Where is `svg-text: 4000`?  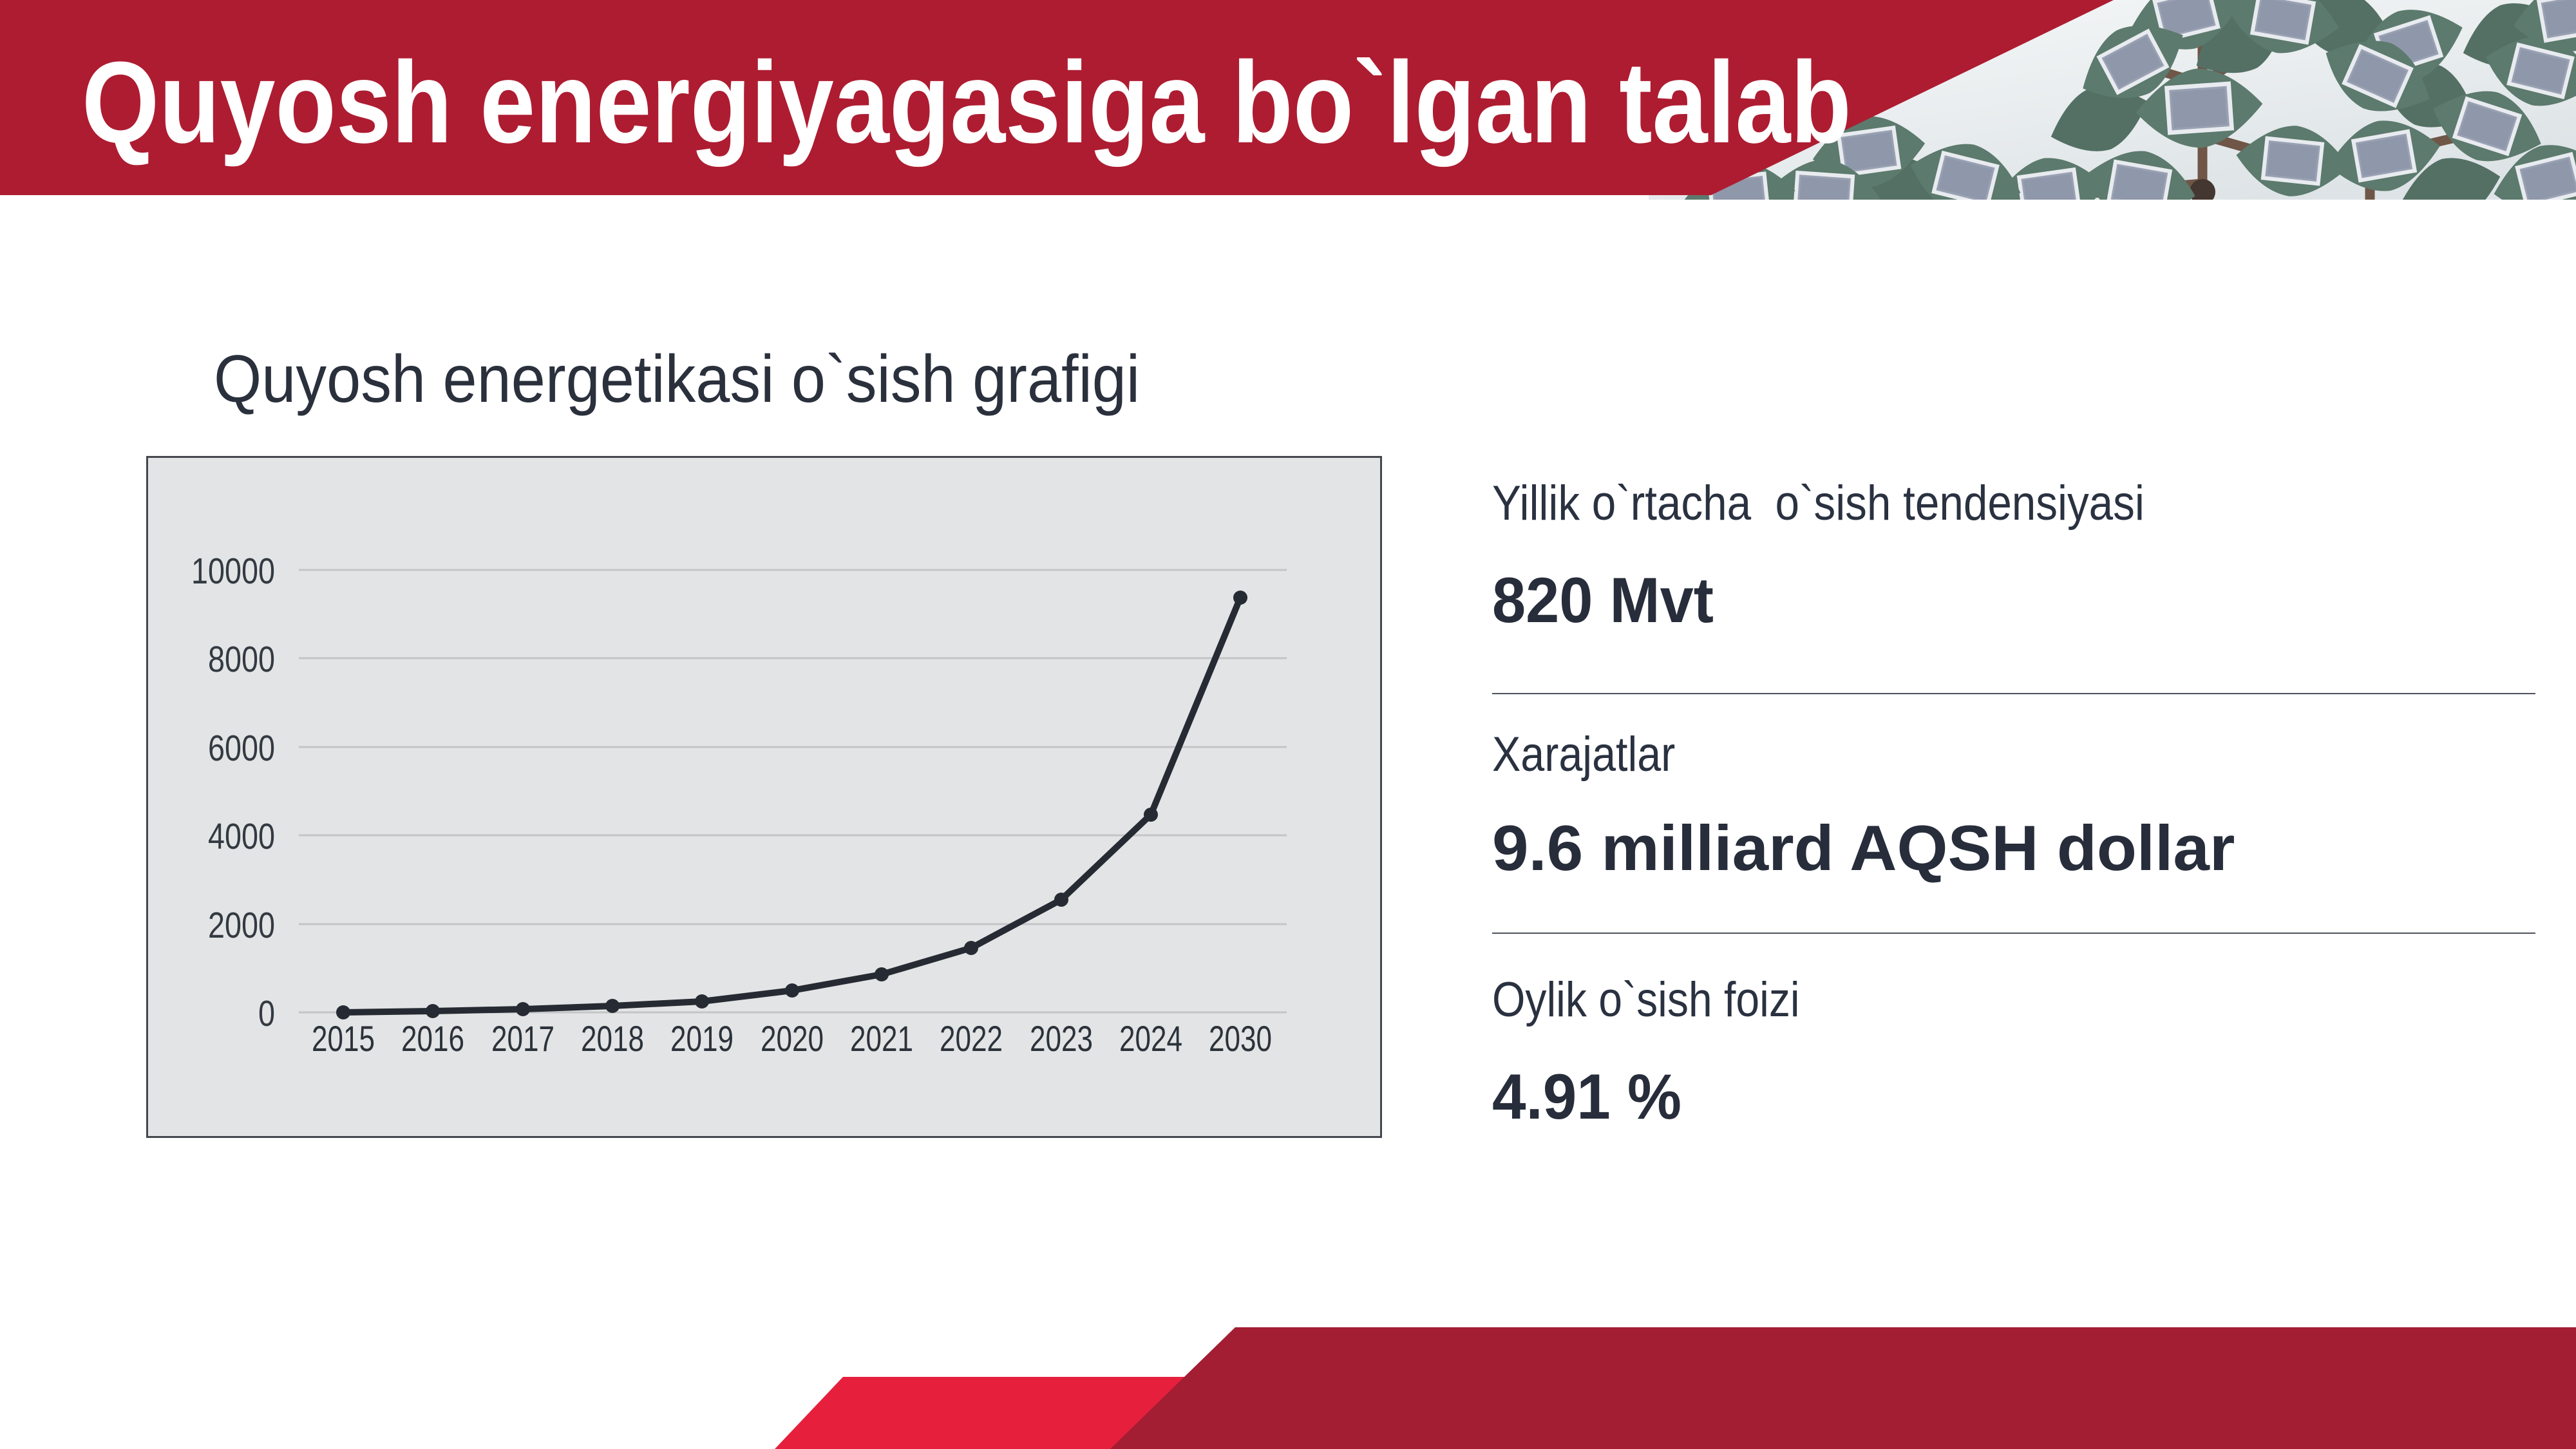
svg-text: 4000 is located at coordinates (241, 837).